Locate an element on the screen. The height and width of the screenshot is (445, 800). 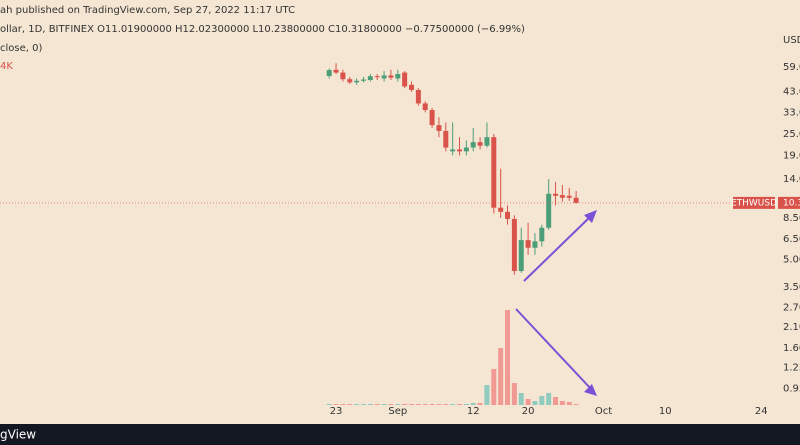
last-price-label: 10.3 is located at coordinates (791, 203).